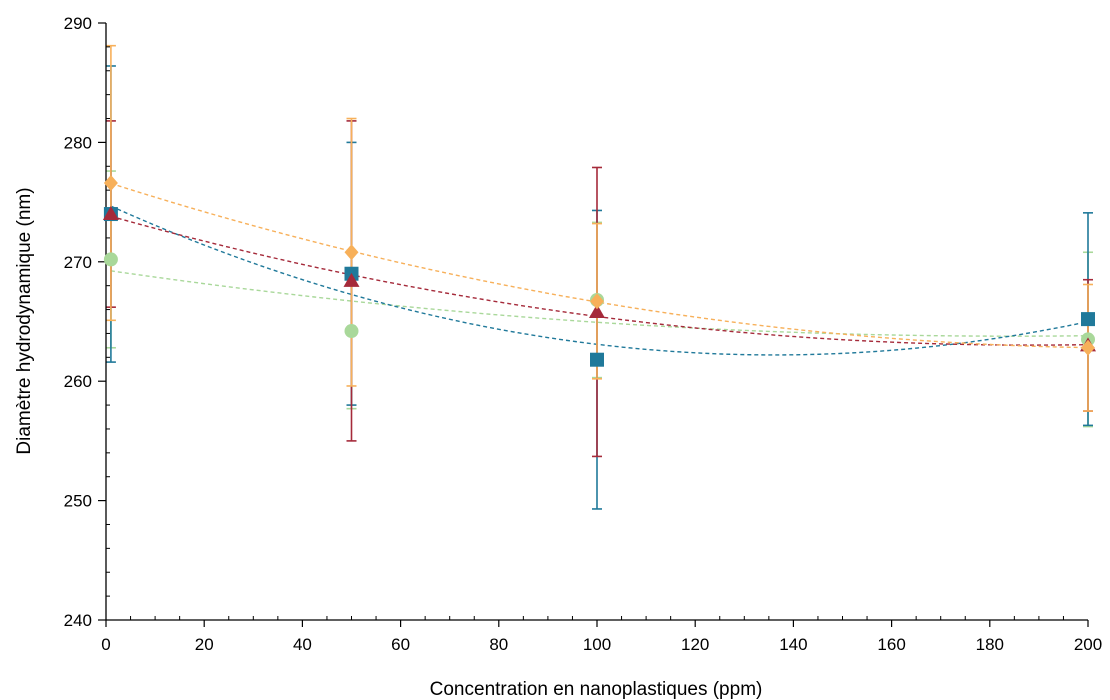 The width and height of the screenshot is (1110, 700). Describe the element at coordinates (78, 620) in the screenshot. I see `y-tick-label: 240` at that location.